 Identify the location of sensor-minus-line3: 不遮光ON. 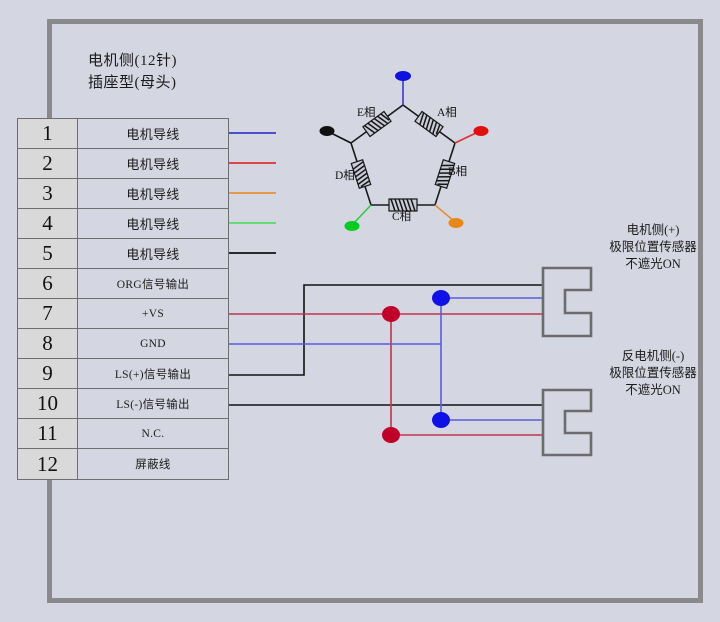
(653, 390).